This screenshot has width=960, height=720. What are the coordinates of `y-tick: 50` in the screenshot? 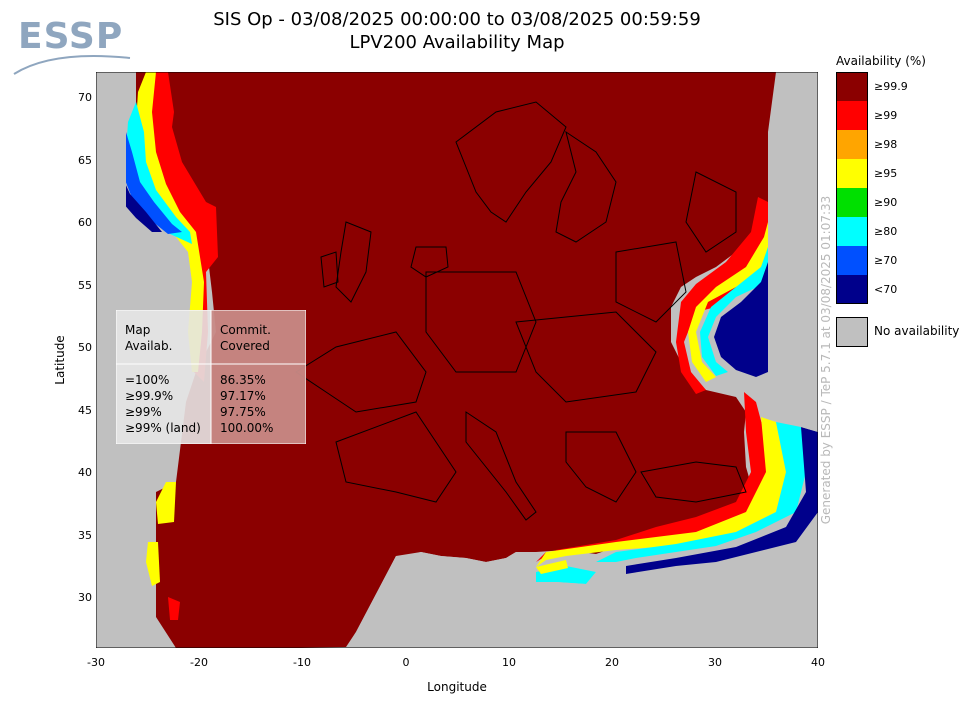 It's located at (85, 347).